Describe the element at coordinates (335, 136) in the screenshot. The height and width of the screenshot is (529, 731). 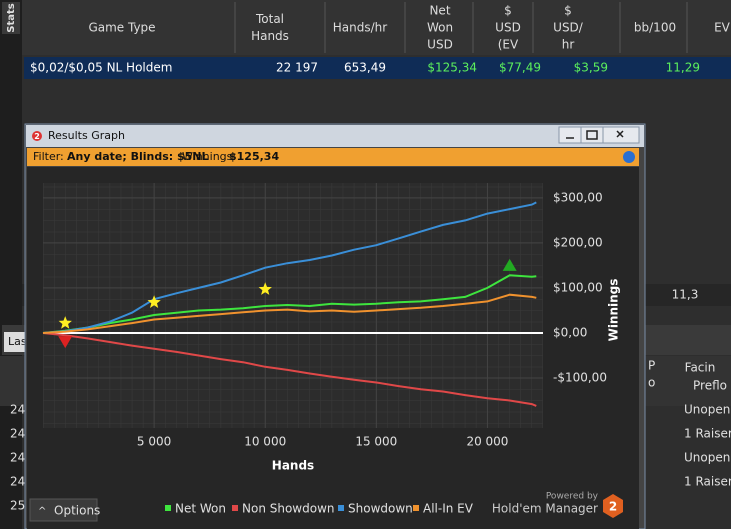
I see `title-bar` at that location.